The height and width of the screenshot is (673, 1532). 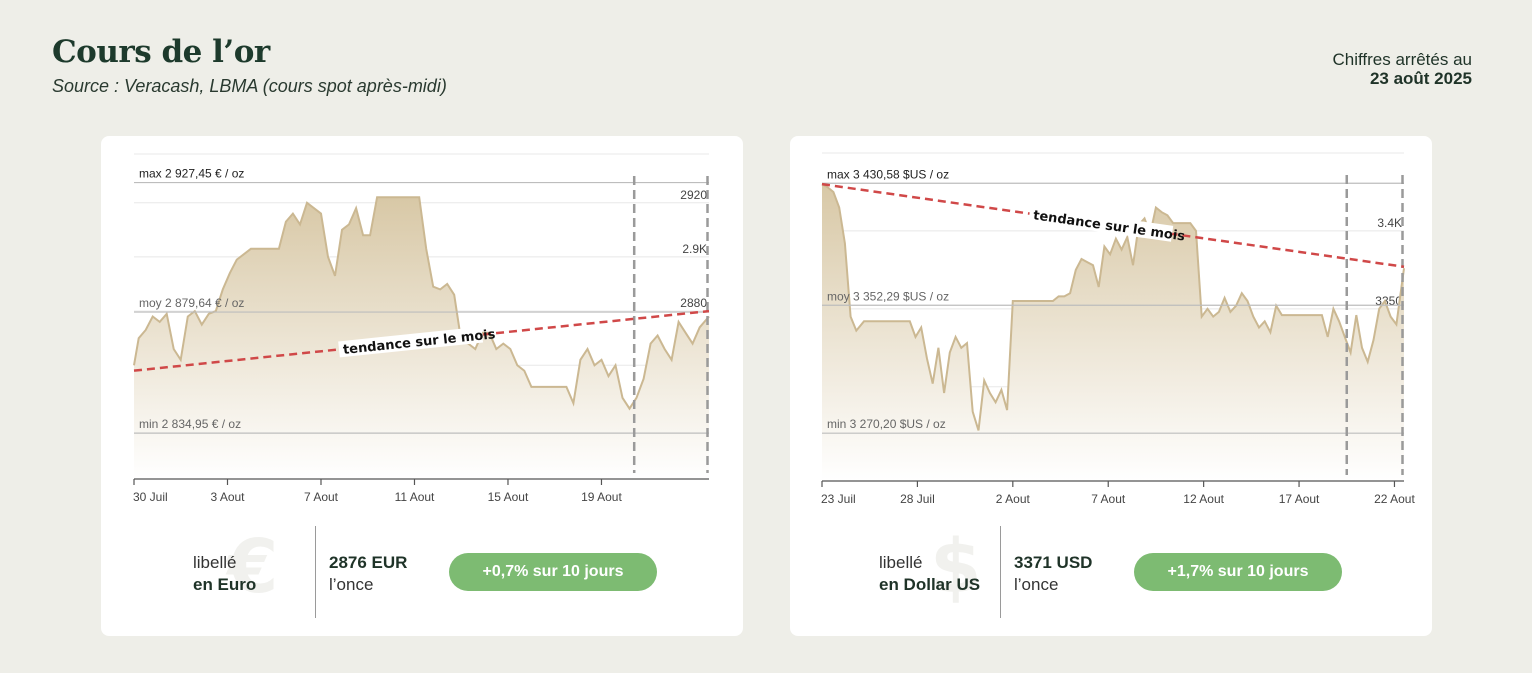 What do you see at coordinates (1238, 572) in the screenshot?
I see `change-badge-usd: +1,7% sur 10 jours` at bounding box center [1238, 572].